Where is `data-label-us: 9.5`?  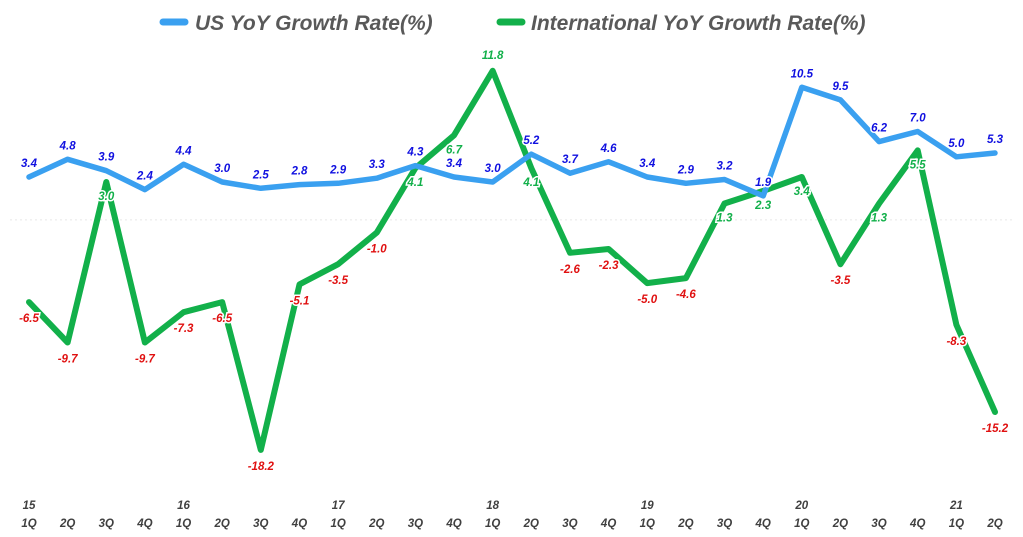 data-label-us: 9.5 is located at coordinates (841, 86).